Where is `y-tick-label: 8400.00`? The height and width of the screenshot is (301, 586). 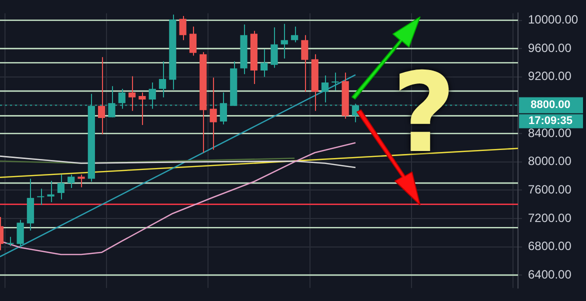 y-tick-label: 8400.00 is located at coordinates (550, 133).